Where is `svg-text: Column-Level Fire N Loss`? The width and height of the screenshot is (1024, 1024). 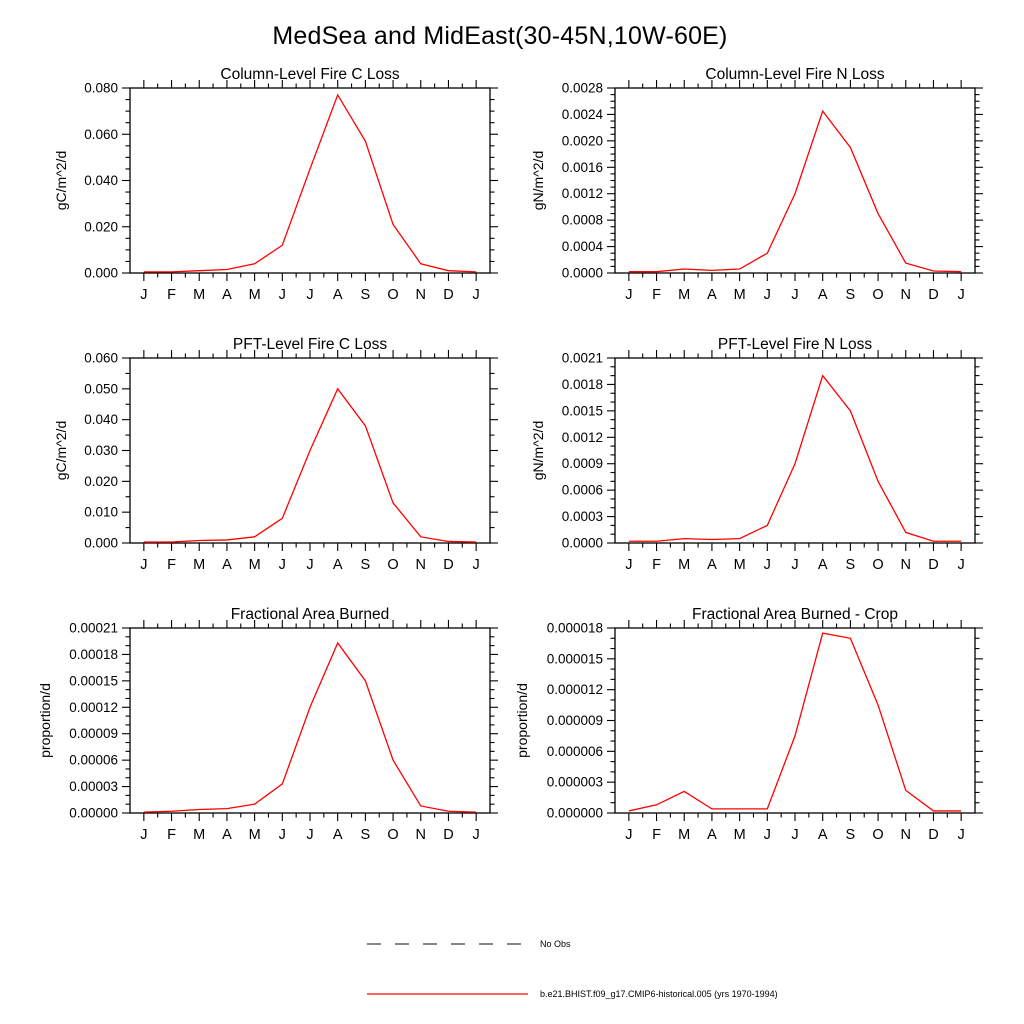 svg-text: Column-Level Fire N Loss is located at coordinates (794, 74).